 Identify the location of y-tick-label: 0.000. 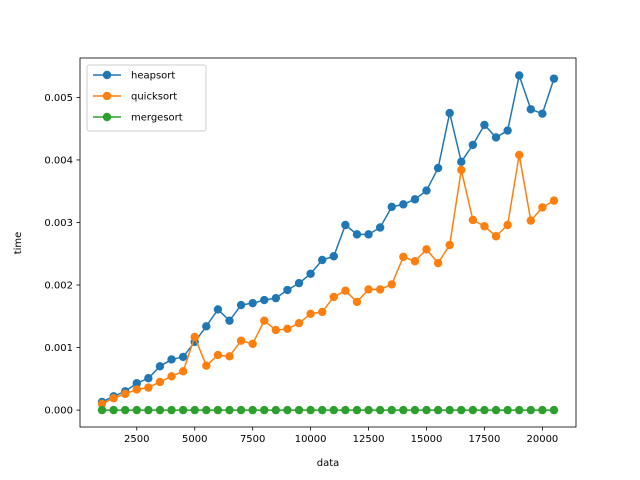
(58, 411).